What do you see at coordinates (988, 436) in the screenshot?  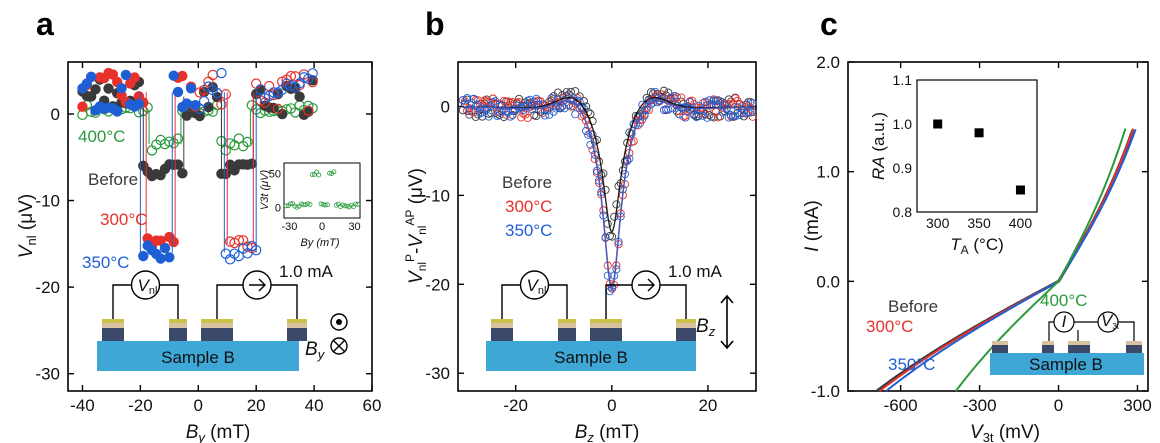 I see `x-label-sub: 3t` at bounding box center [988, 436].